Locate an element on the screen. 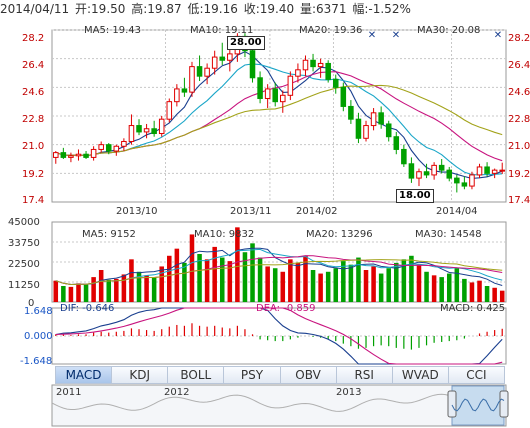 The width and height of the screenshot is (530, 428). price-ytick-left: 28.2 is located at coordinates (33, 38).